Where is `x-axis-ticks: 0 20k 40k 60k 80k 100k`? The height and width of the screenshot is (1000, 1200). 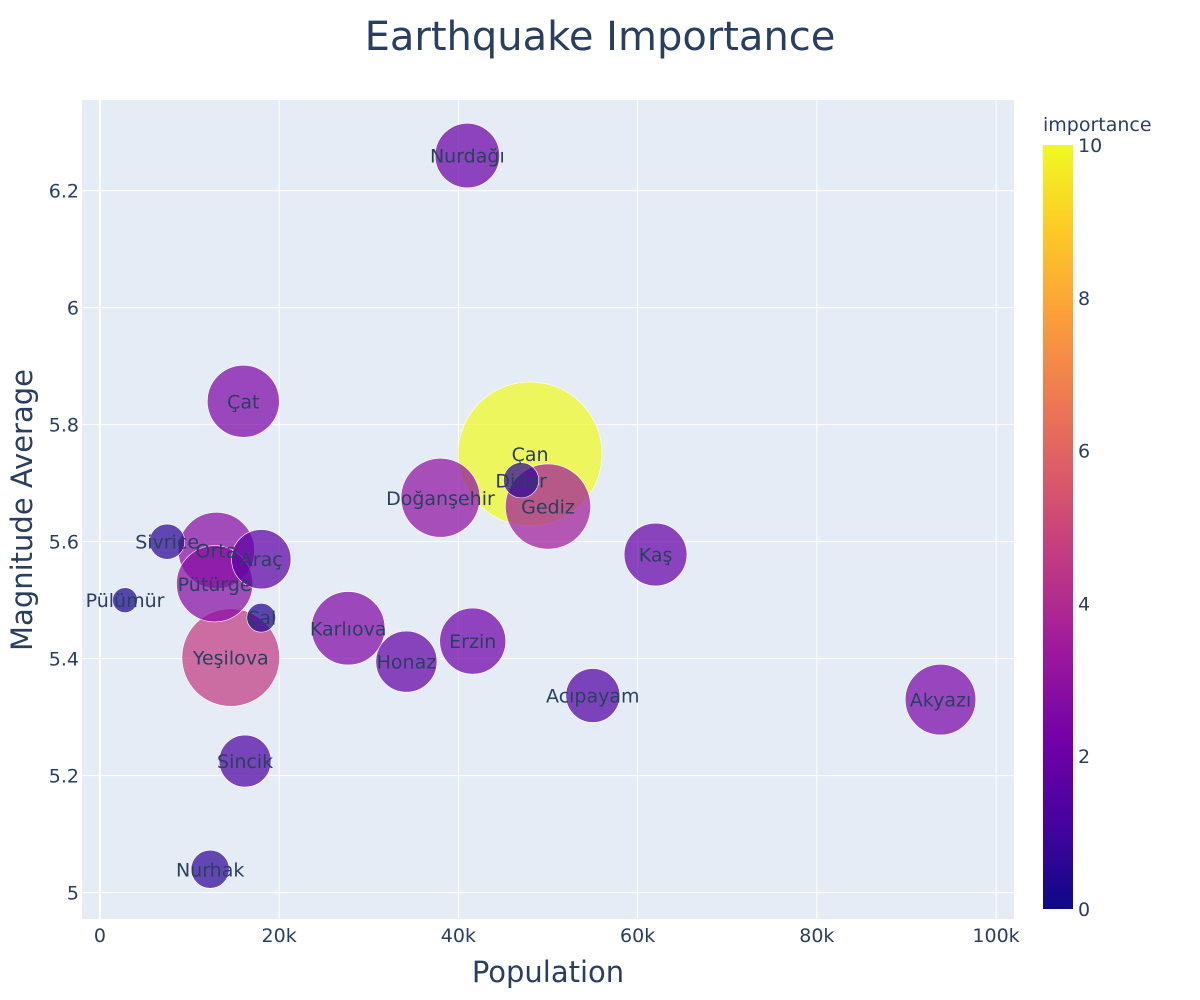
x-axis-ticks: 0 20k 40k 60k 80k 100k is located at coordinates (557, 936).